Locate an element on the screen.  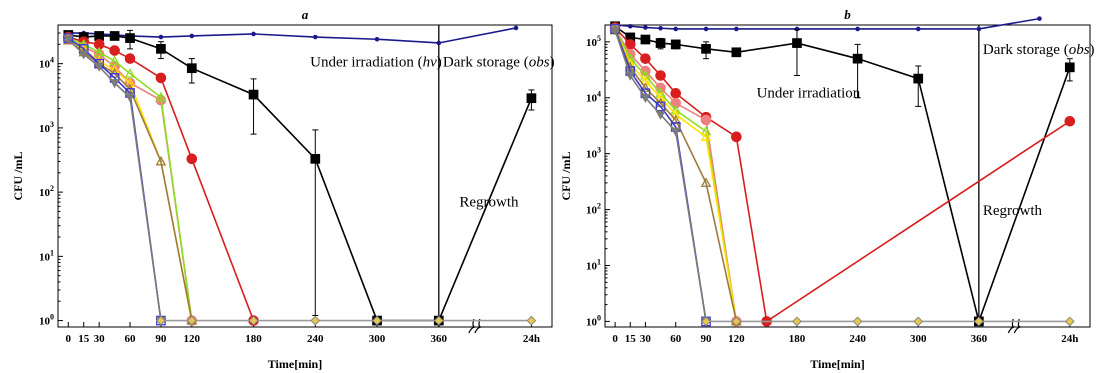
annotation-2: Regrowth is located at coordinates (489, 202).